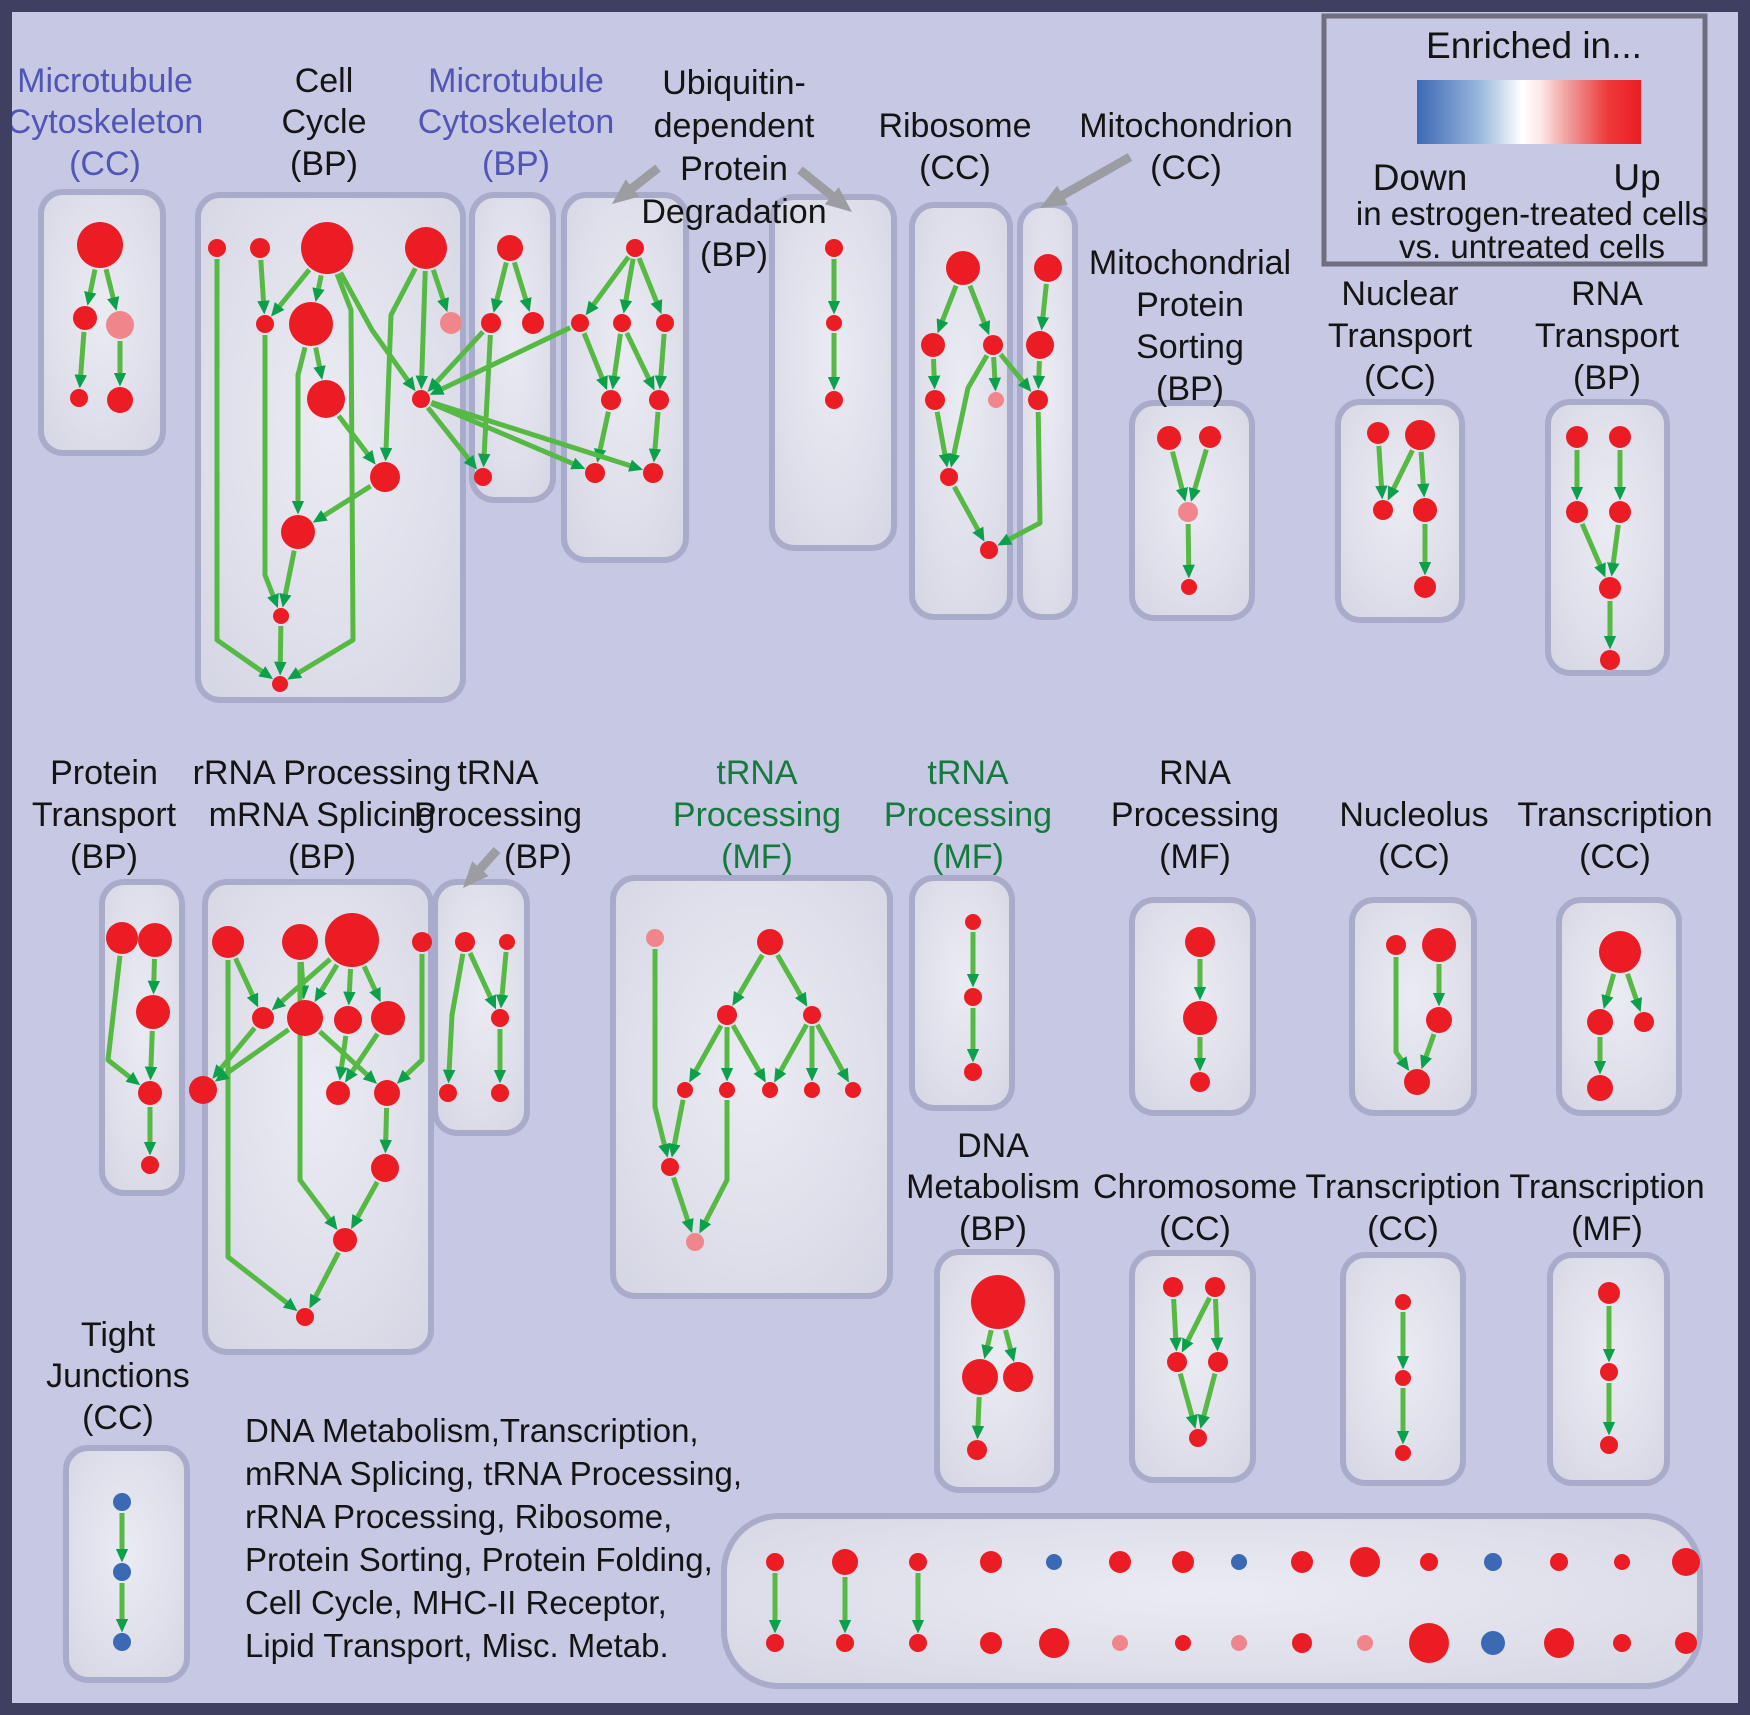  What do you see at coordinates (1622, 1643) in the screenshot?
I see `node-misc-metabolism-group-c14b` at bounding box center [1622, 1643].